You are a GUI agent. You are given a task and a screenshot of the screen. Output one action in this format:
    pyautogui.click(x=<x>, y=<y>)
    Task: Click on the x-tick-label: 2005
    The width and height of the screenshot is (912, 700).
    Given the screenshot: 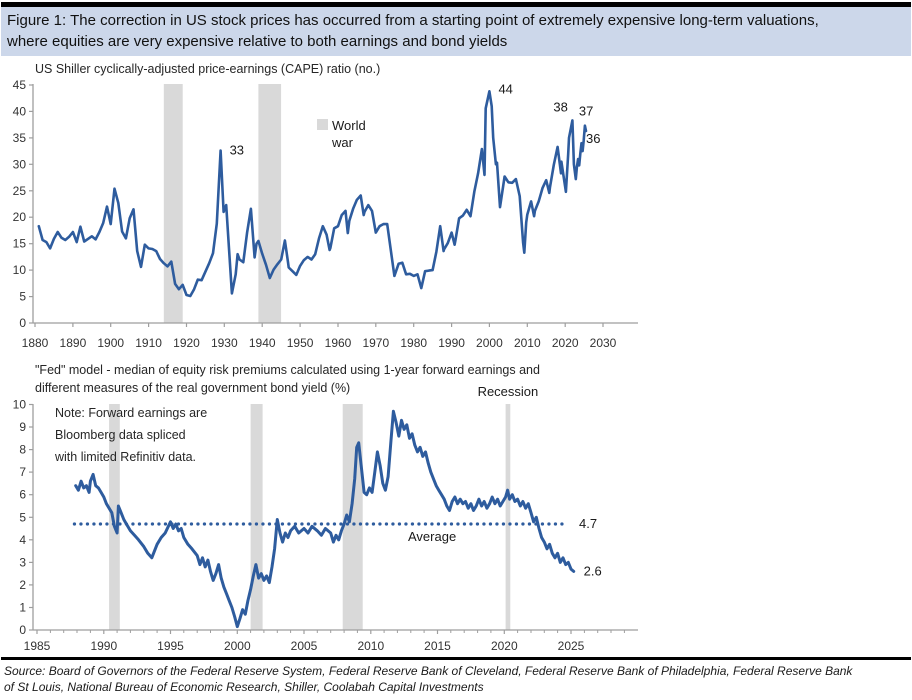 What is the action you would take?
    pyautogui.click(x=304, y=646)
    